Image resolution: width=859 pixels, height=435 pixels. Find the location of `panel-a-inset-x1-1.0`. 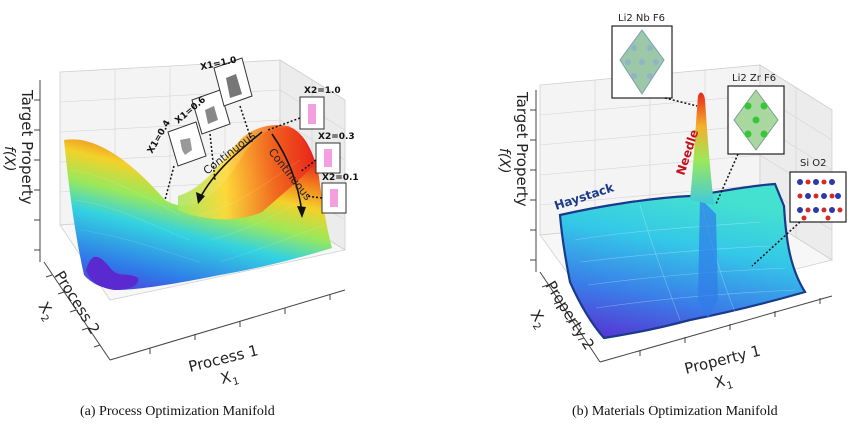

panel-a-inset-x1-1.0 is located at coordinates (233, 100).